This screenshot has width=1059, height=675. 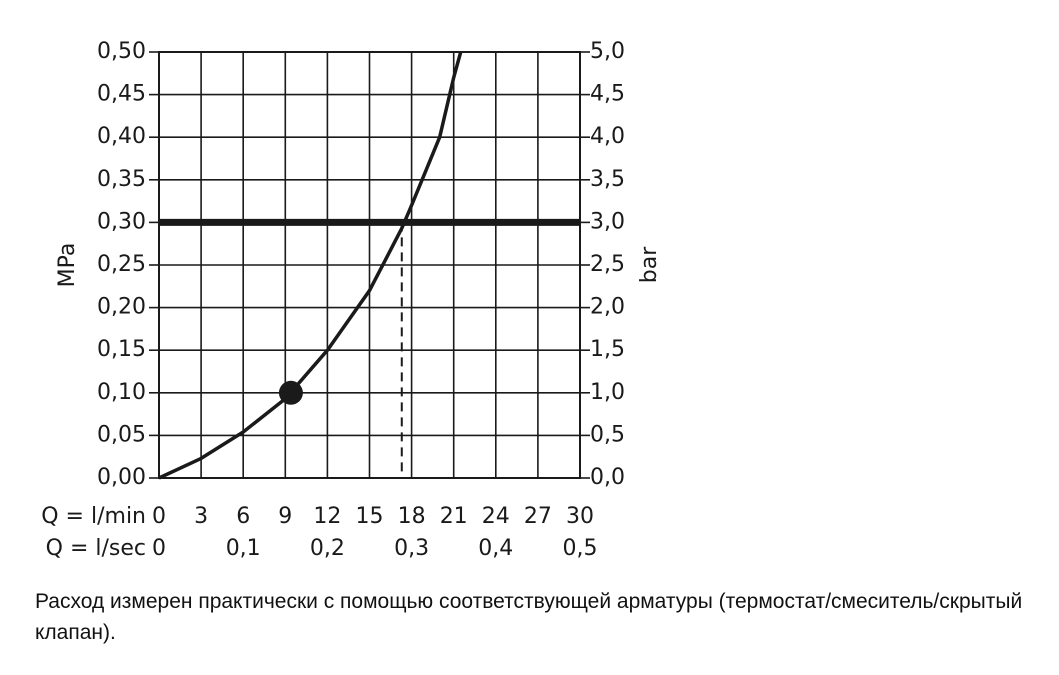 What do you see at coordinates (121, 221) in the screenshot?
I see `y-tick-label: 0,30` at bounding box center [121, 221].